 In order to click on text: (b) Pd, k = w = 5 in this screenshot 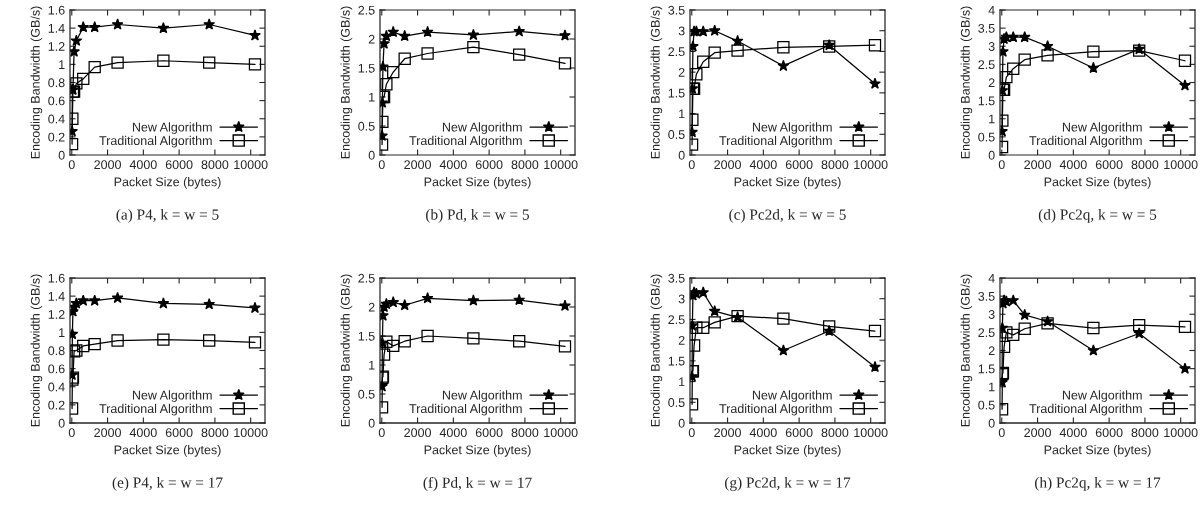, I will do `click(478, 215)`.